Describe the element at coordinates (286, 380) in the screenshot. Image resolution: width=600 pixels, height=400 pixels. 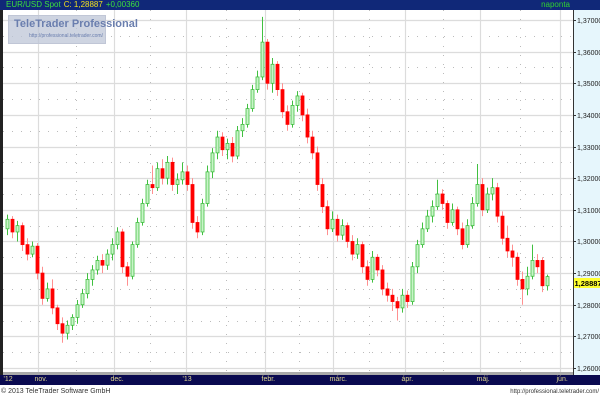
I see `time-axis: '12 nov. dec. '13 febr. márc. ápr. máj. jún.` at that location.